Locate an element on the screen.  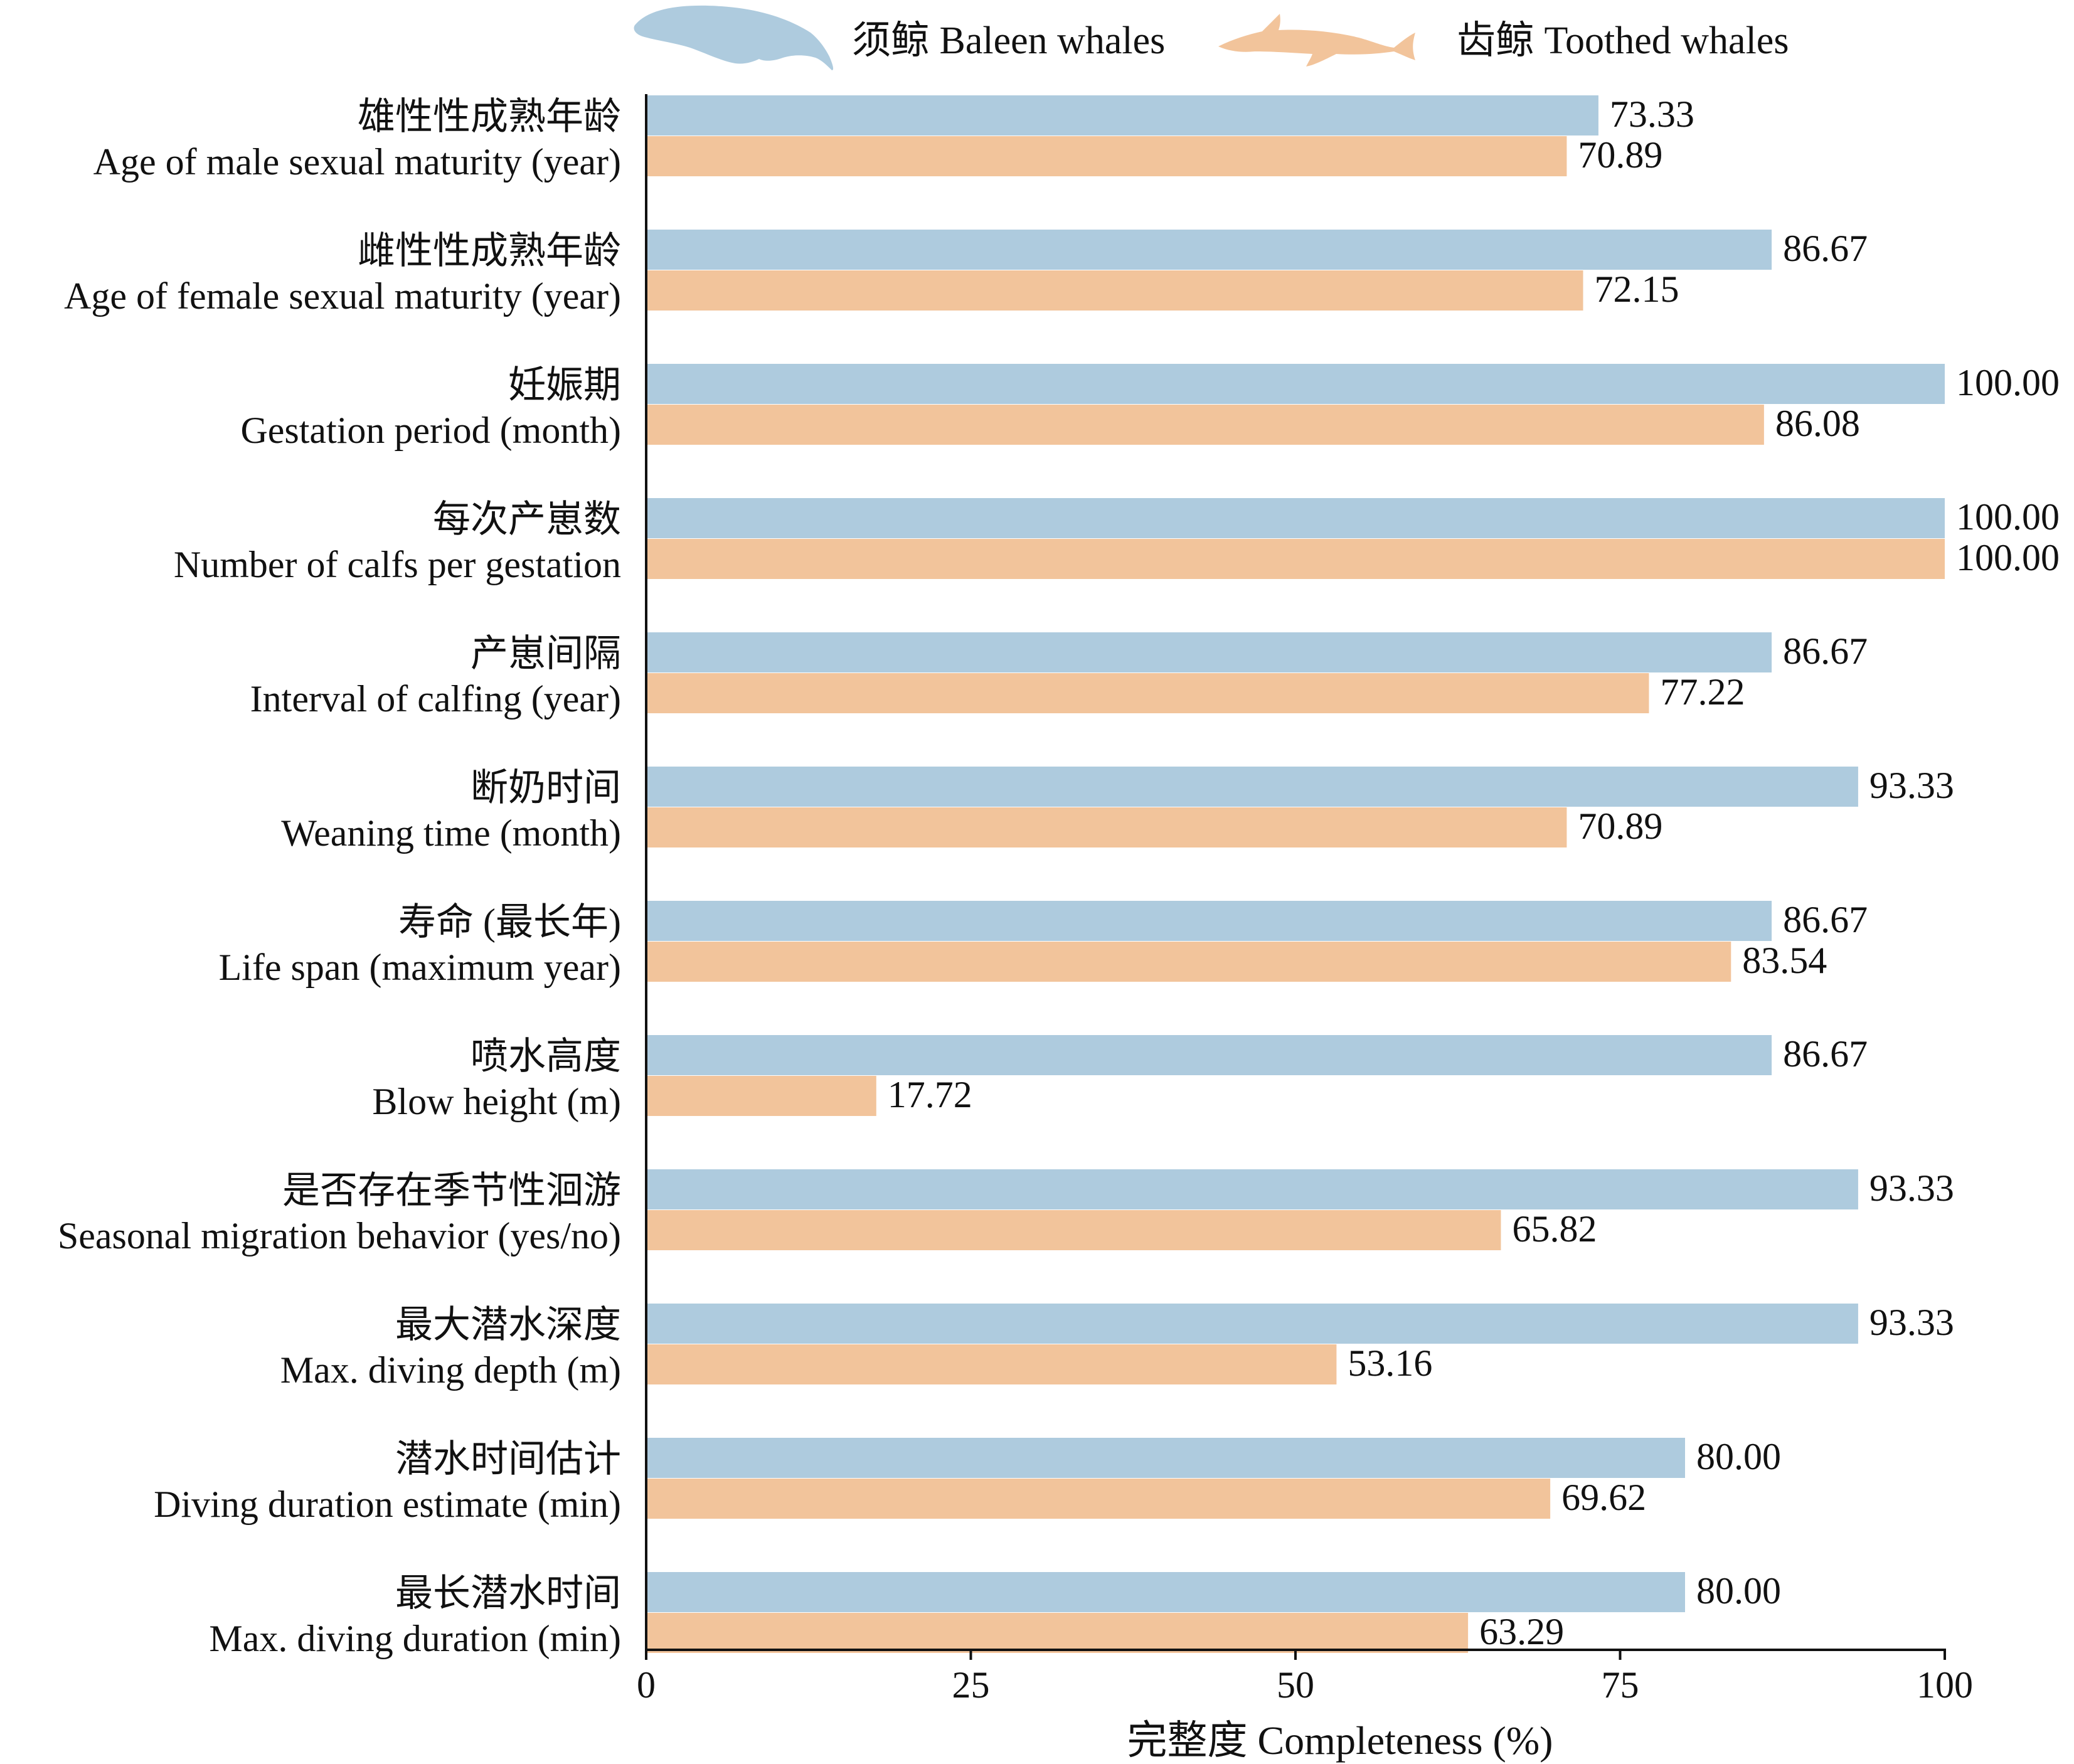
value-label-toothed: 86.08 is located at coordinates (1817, 423).